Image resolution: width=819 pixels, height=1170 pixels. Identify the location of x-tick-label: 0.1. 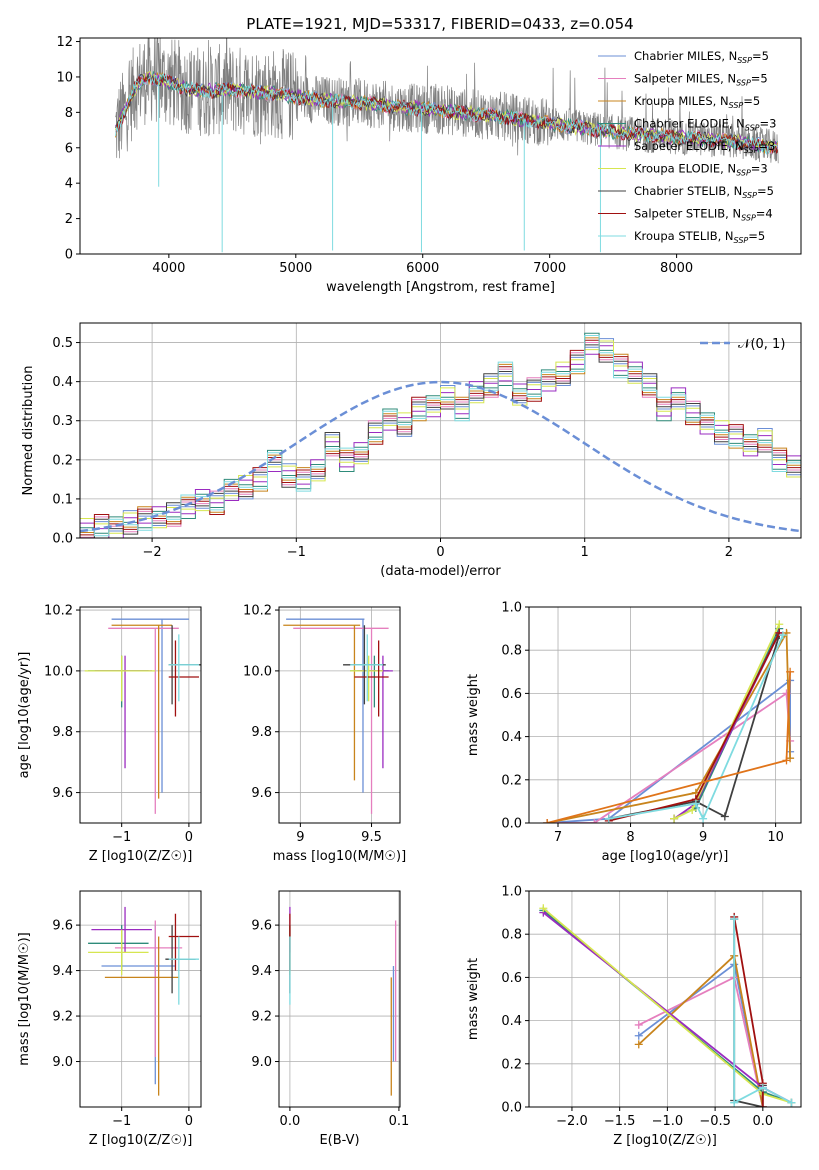
(399, 1121).